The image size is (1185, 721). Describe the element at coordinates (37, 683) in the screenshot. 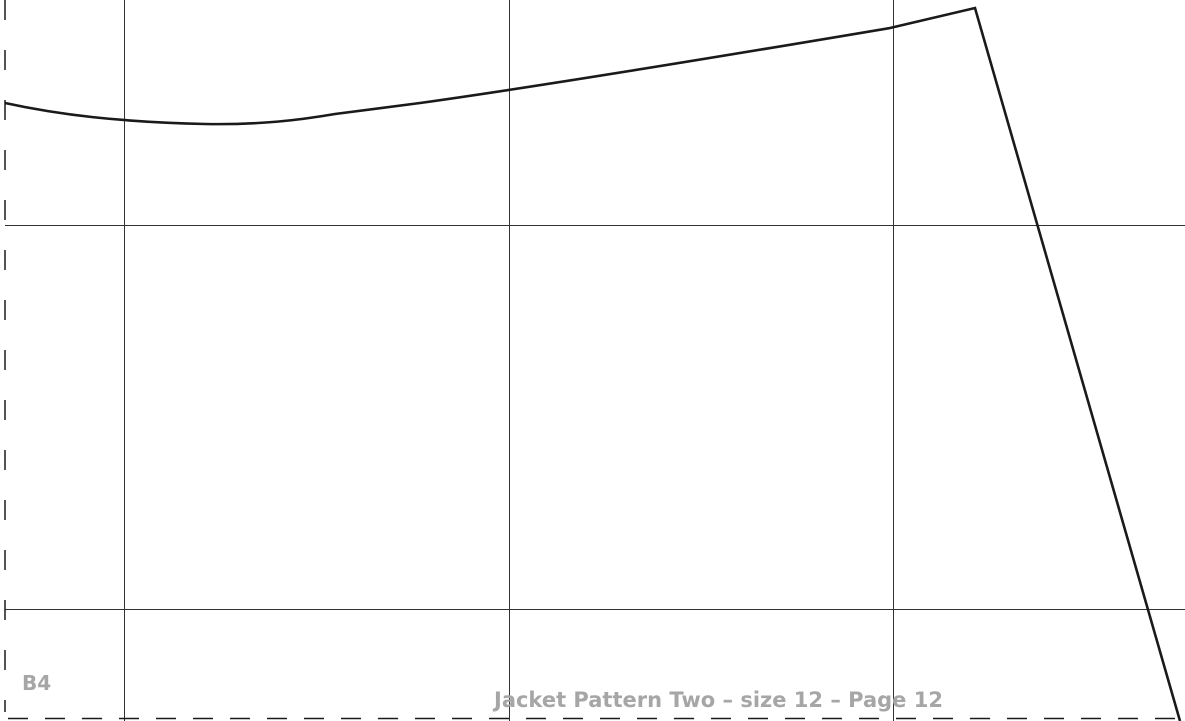

I see `page-code-label: B4` at that location.